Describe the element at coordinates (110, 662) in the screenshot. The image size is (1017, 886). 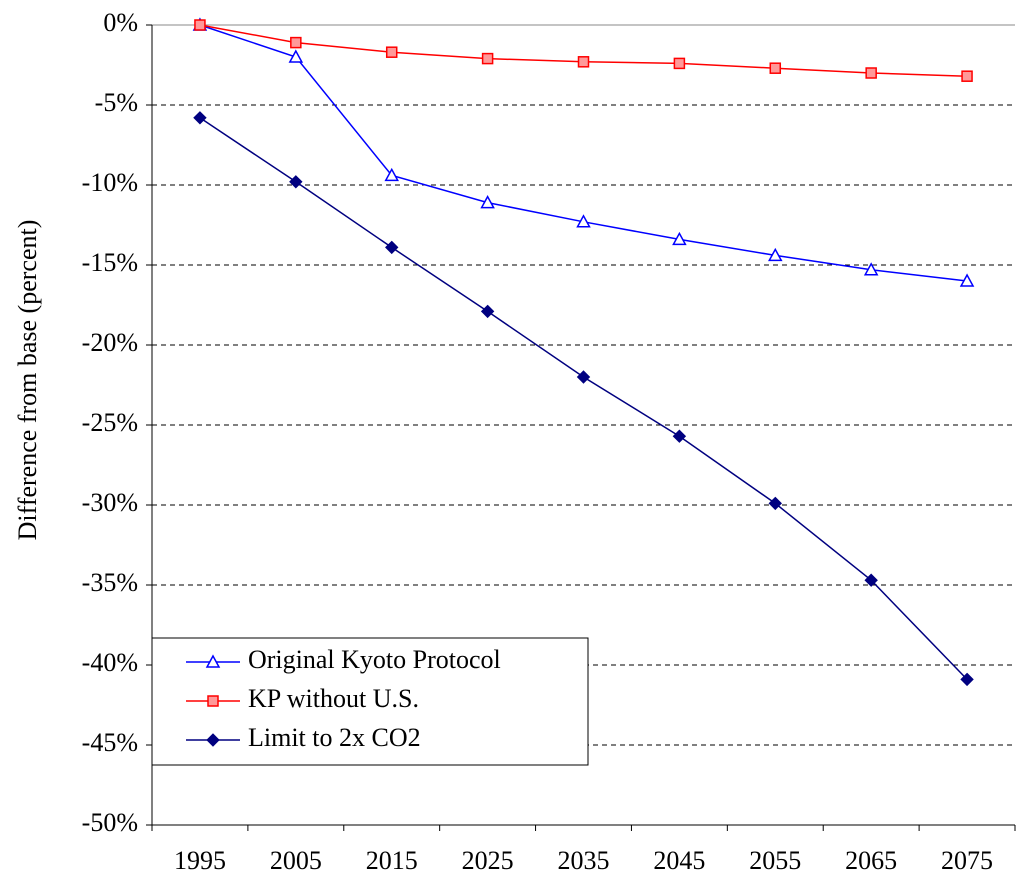
I see `y-tick-label: -40%` at that location.